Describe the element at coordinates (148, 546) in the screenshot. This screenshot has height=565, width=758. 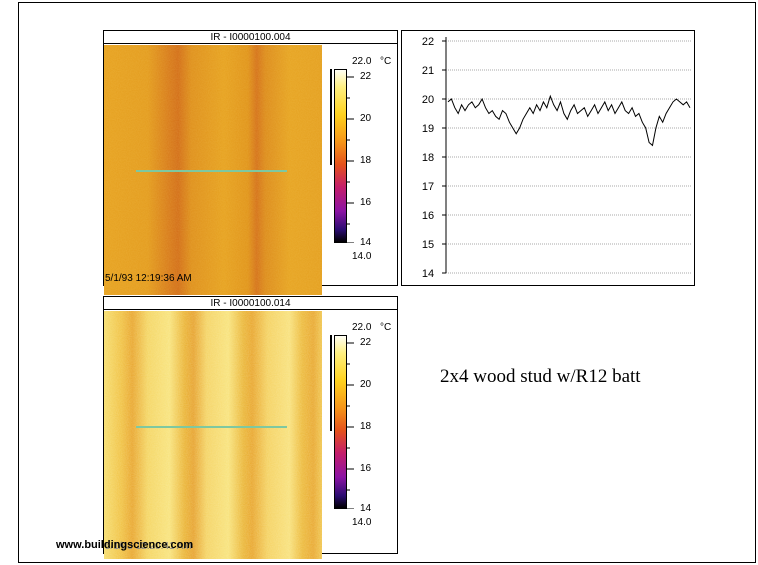
I see `timestamp: 5/1/93 12:20:41 AM` at that location.